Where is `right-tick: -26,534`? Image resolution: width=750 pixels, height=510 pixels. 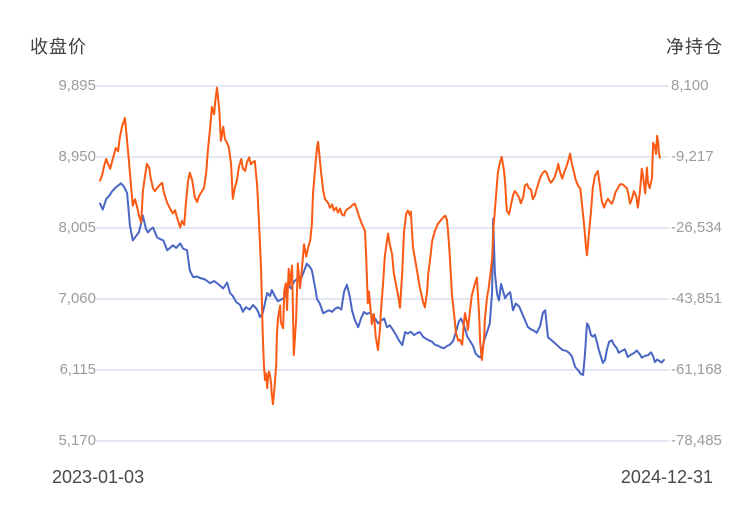 right-tick: -26,534 is located at coordinates (696, 227).